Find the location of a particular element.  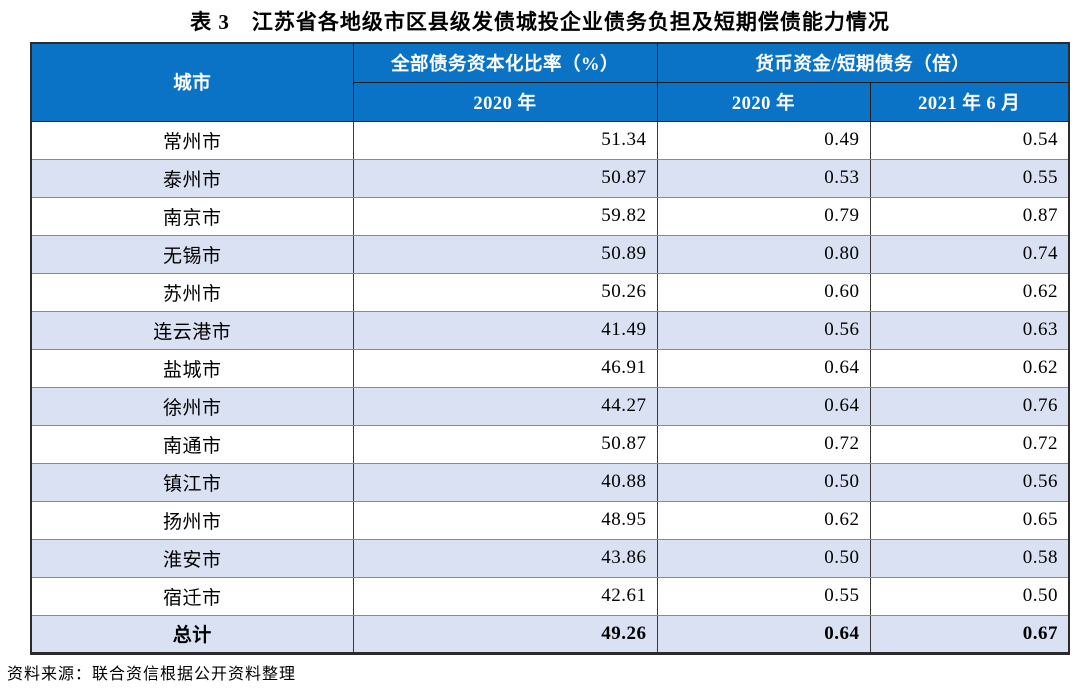

cash-2021-cell: 0.63 is located at coordinates (969, 330).